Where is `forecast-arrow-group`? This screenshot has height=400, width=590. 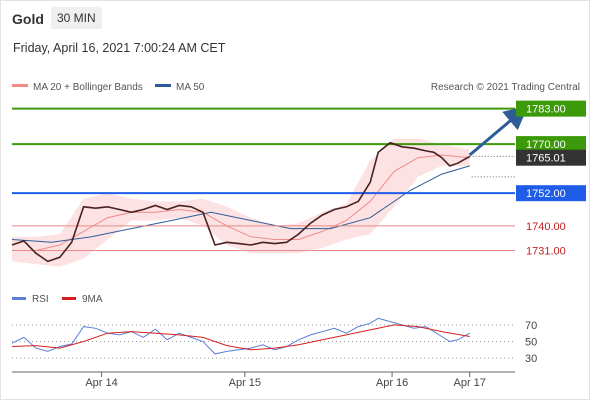
forecast-arrow-group is located at coordinates (498, 131).